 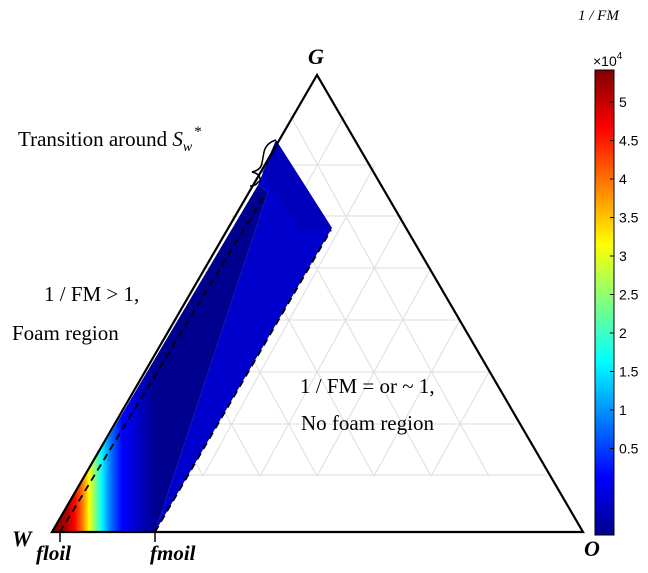 What do you see at coordinates (297, 185) in the screenshot?
I see `transition-dark-top` at bounding box center [297, 185].